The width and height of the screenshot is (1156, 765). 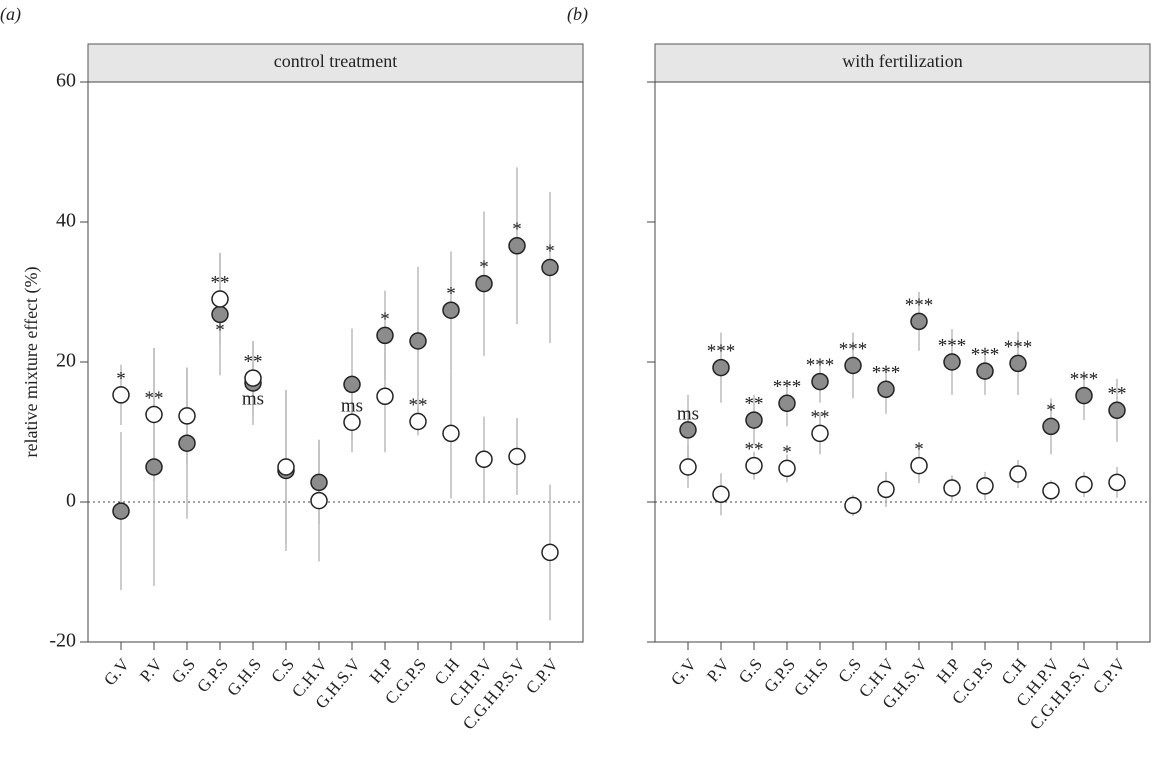 I want to click on y-tick-label: -20, so click(x=62, y=641).